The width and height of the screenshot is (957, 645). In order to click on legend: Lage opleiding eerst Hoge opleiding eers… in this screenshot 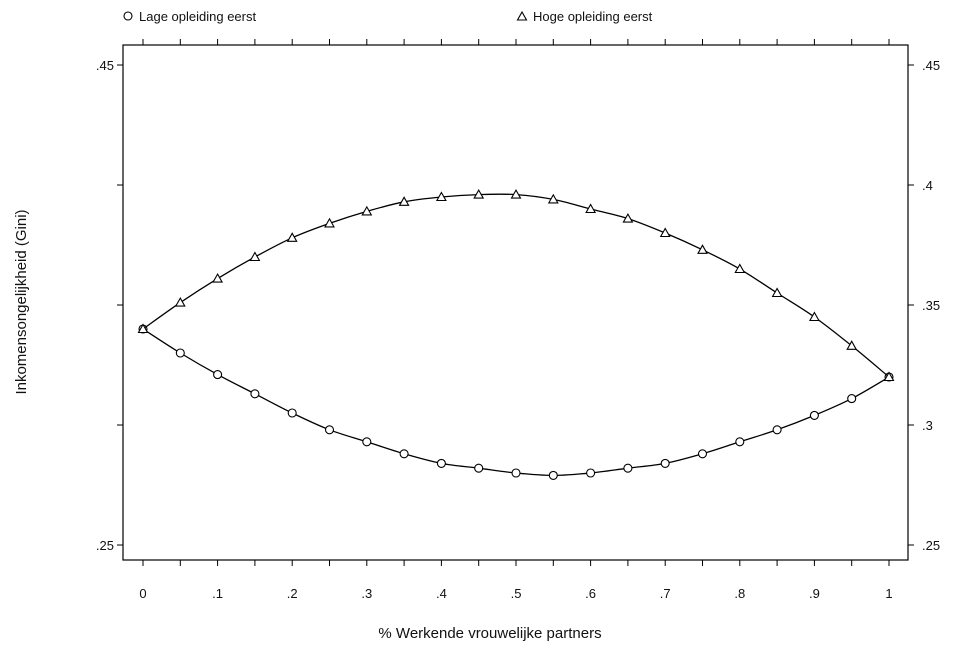, I will do `click(388, 16)`.